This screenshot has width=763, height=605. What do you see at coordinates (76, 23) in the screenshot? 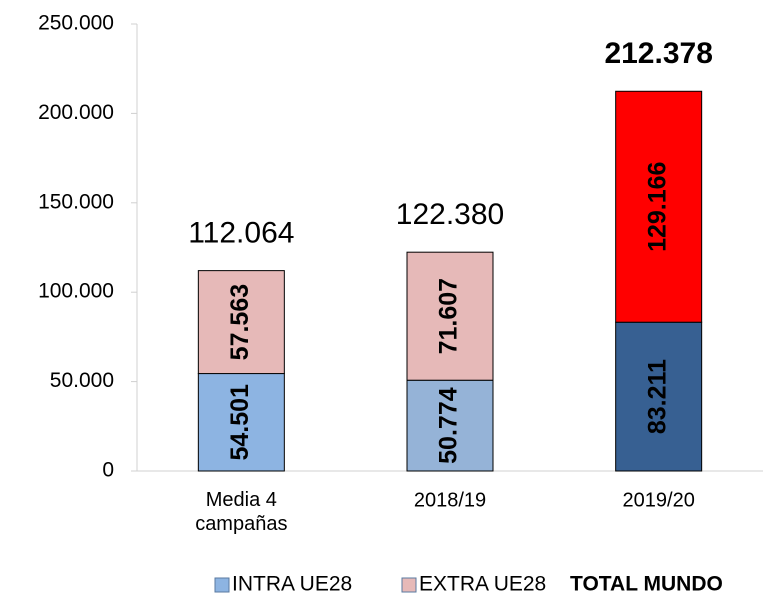
I see `y-tick-label: 250.000` at bounding box center [76, 23].